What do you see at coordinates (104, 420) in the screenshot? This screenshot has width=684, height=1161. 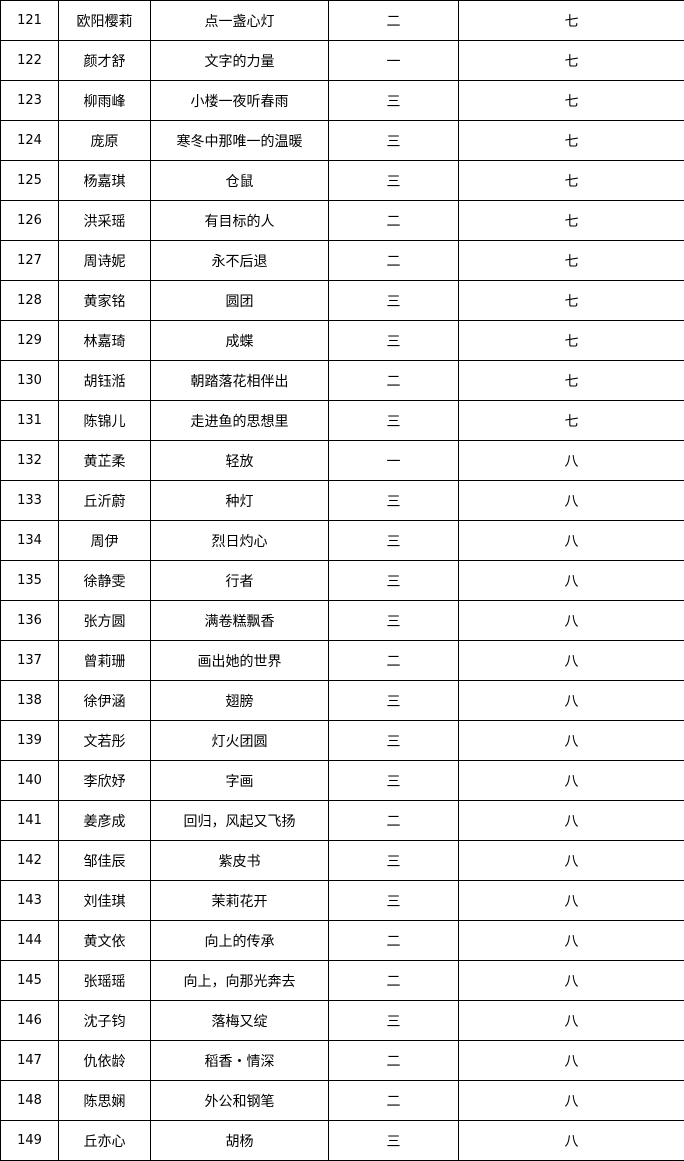 I see `name-cell: 陈锦儿` at bounding box center [104, 420].